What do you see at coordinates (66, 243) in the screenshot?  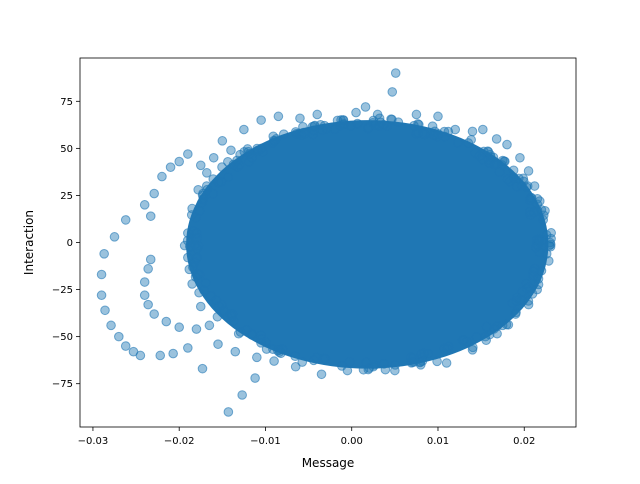 I see `y-axis-ticks: −75 −50 −25 0 25 50 75` at bounding box center [66, 243].